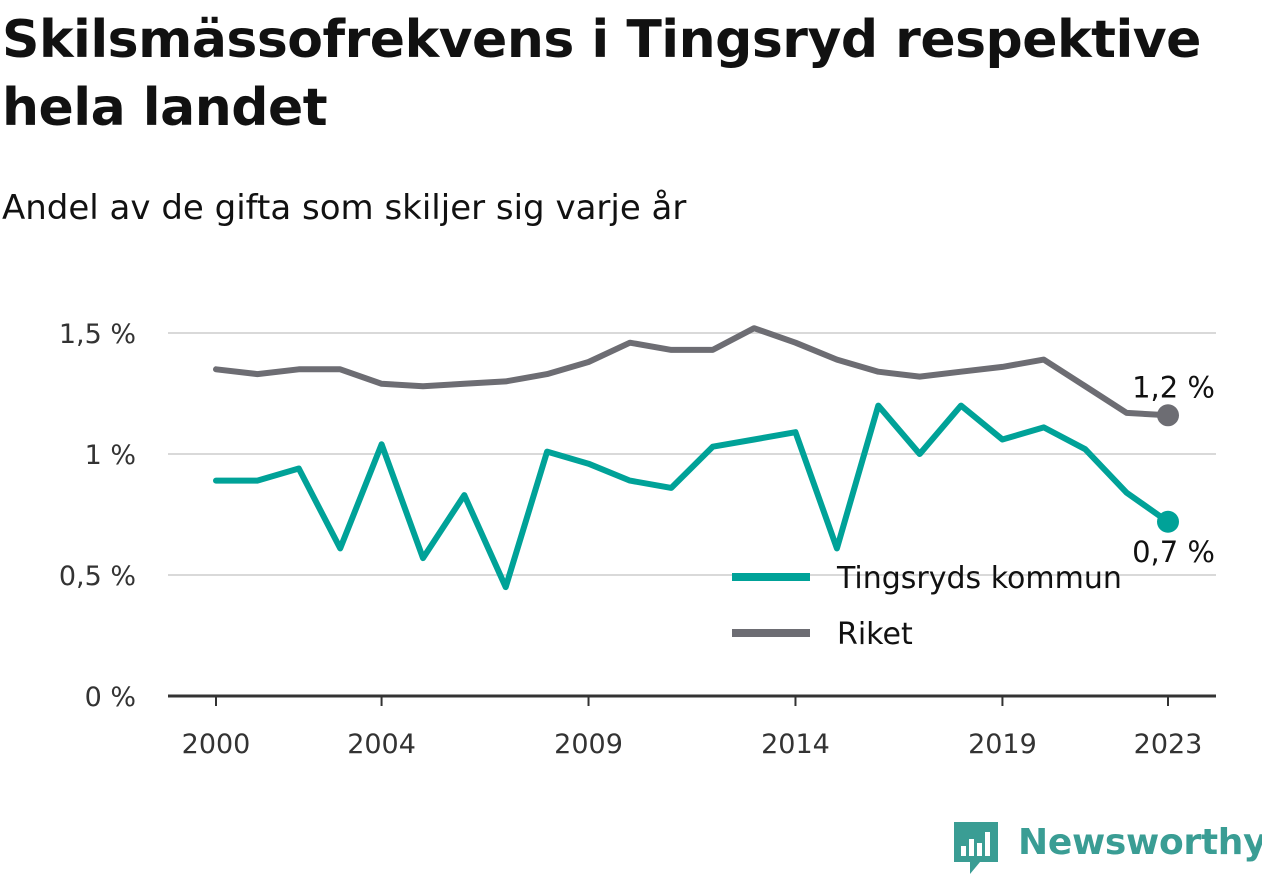 The image size is (1262, 879). I want to click on y-tick-label: 1,5 %, so click(97, 334).